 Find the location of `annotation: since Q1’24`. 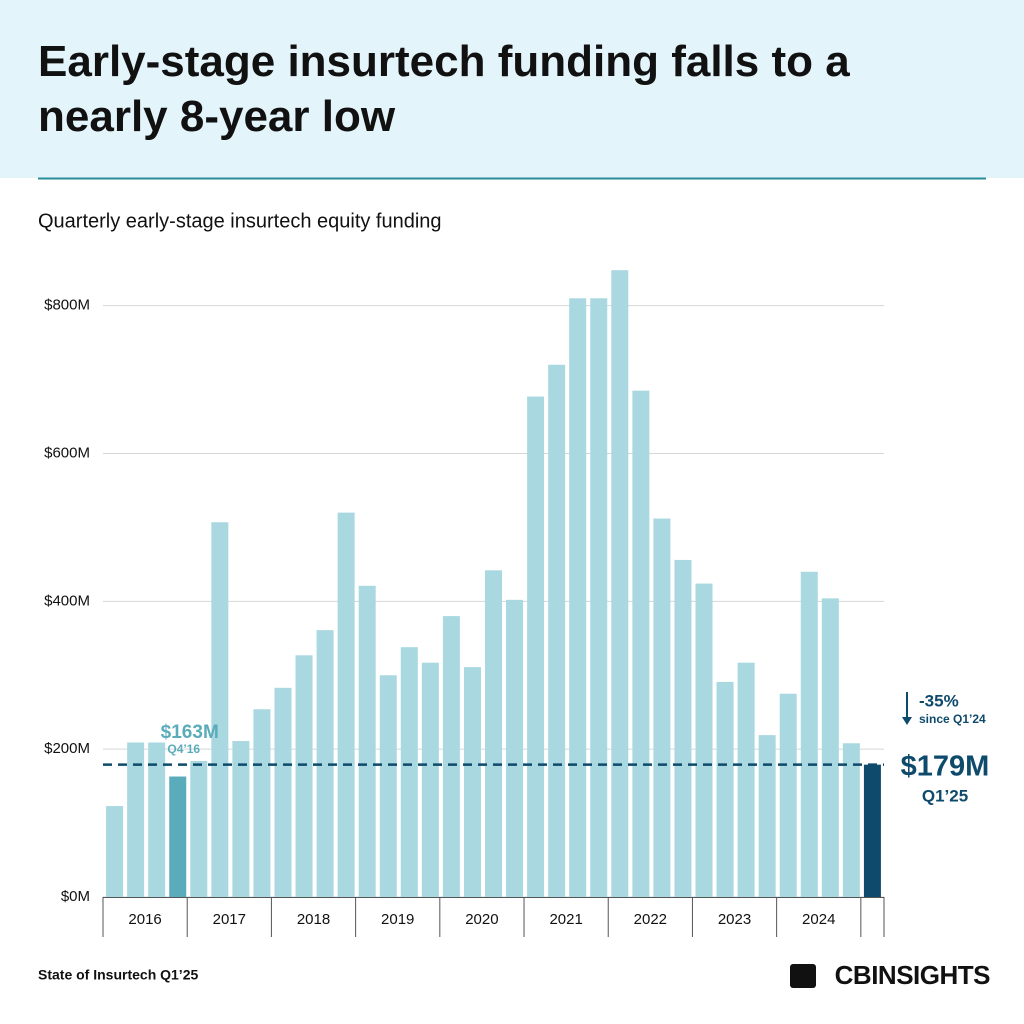

annotation: since Q1’24 is located at coordinates (952, 719).